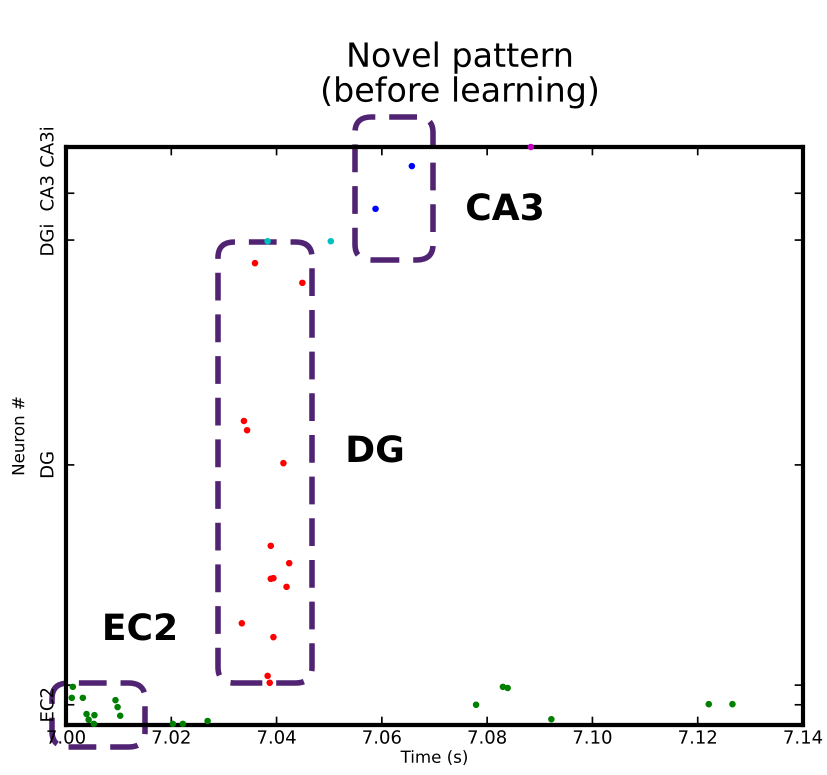  I want to click on x-axis-title: Time (s), so click(433, 757).